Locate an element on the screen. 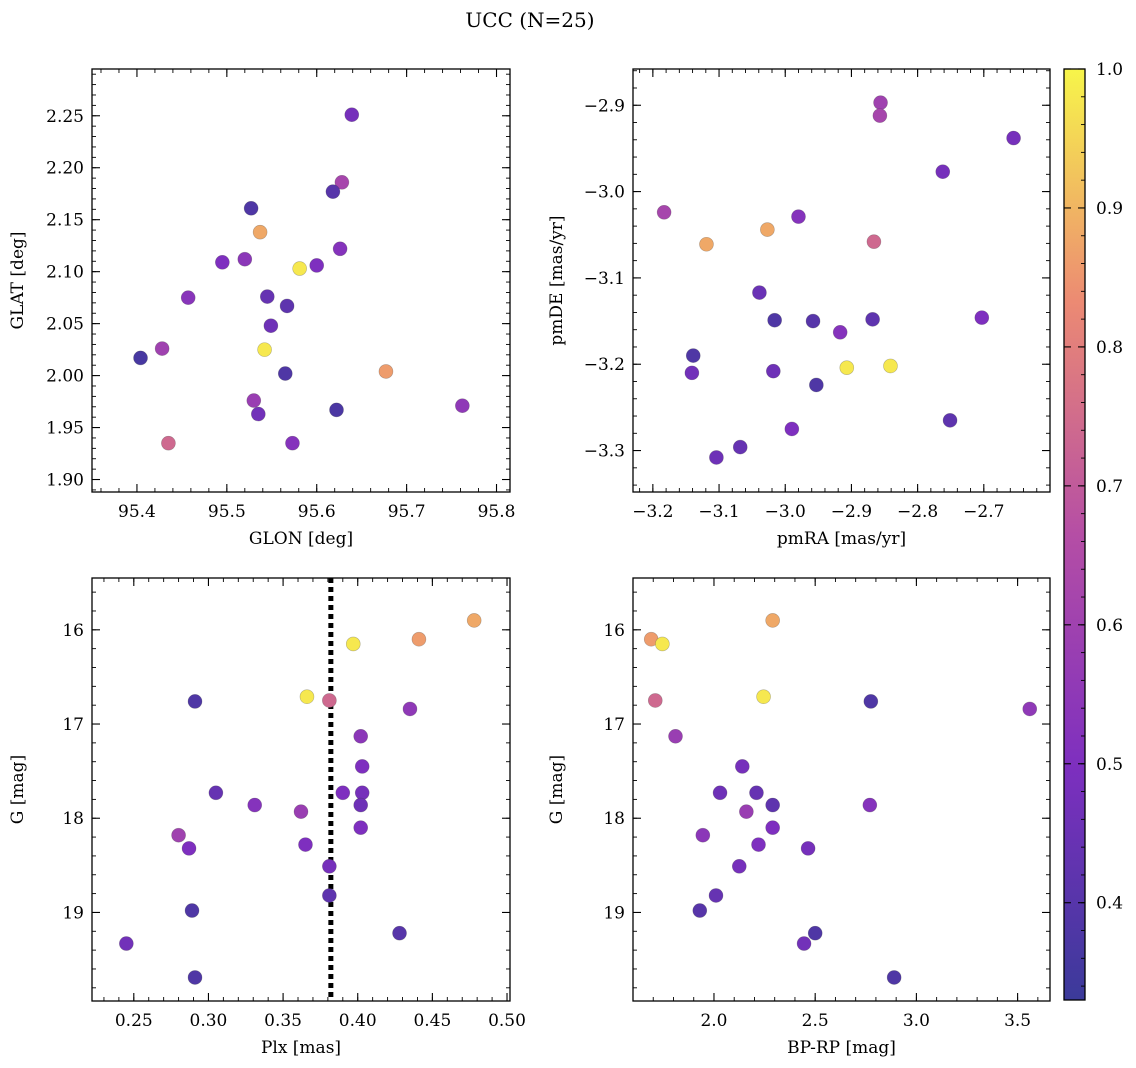 This screenshot has width=1136, height=1068. x-tick-label: 2.0 is located at coordinates (713, 1021).